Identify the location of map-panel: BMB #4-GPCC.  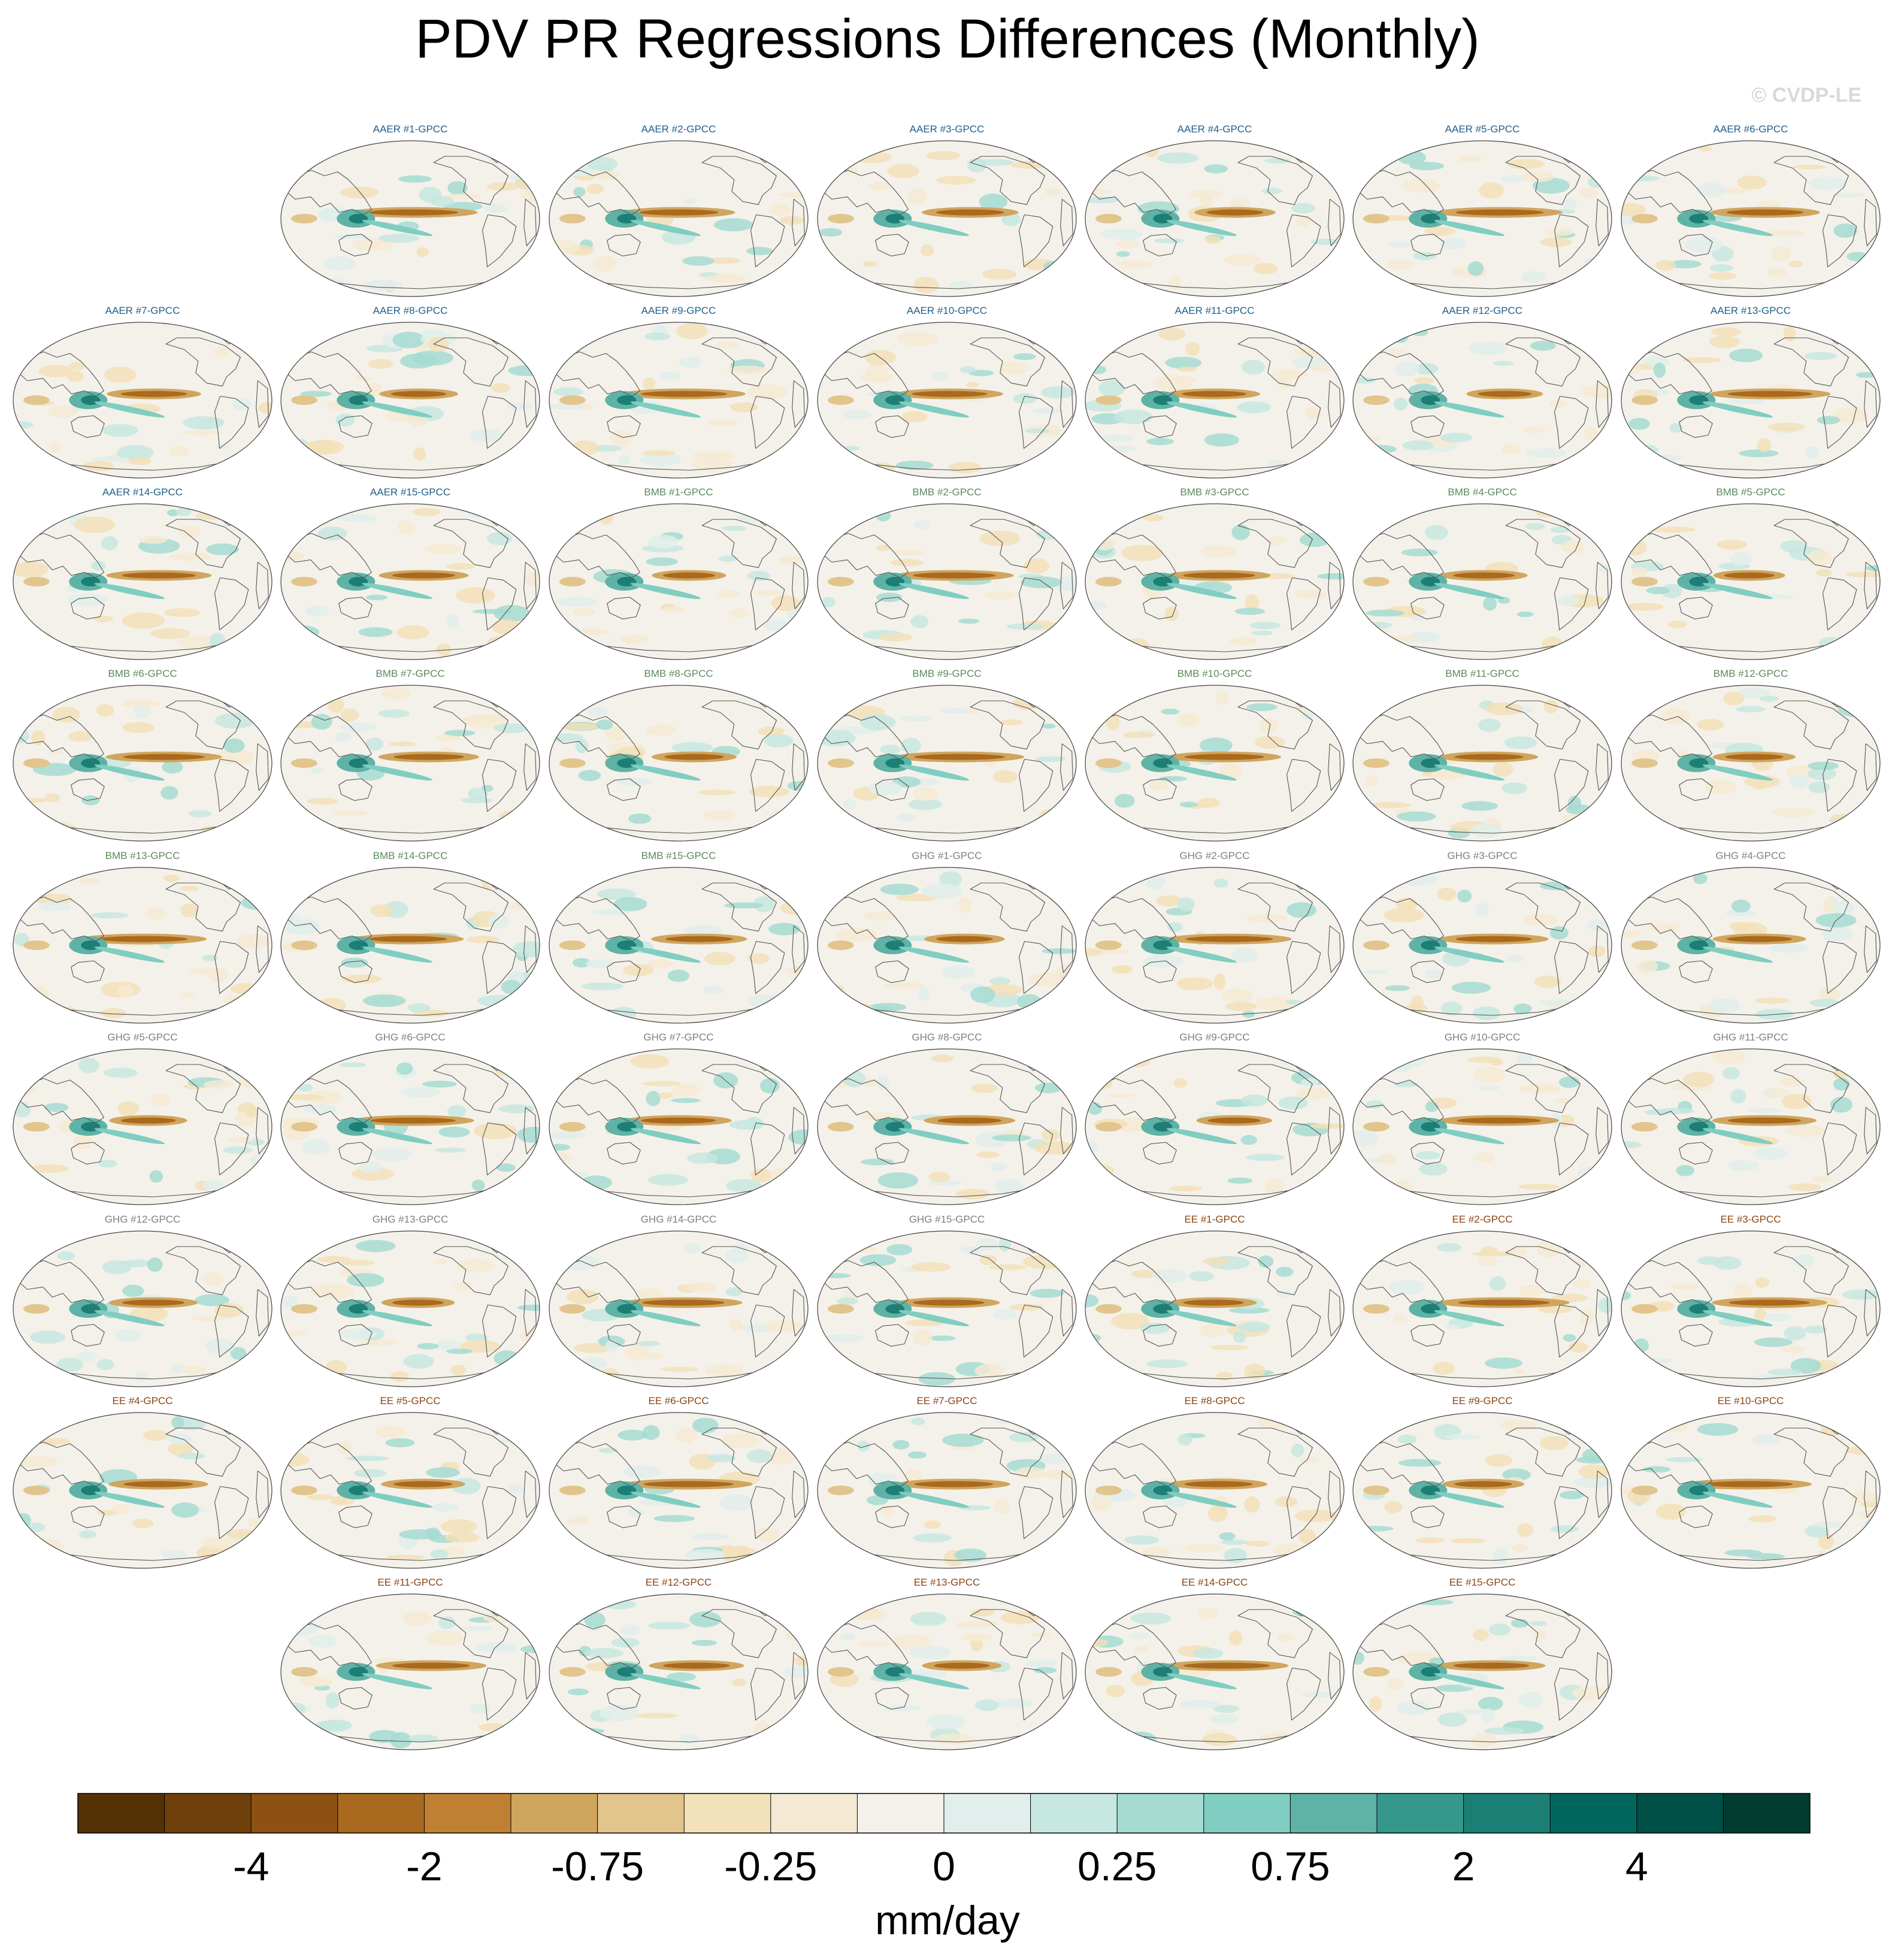
(1482, 576).